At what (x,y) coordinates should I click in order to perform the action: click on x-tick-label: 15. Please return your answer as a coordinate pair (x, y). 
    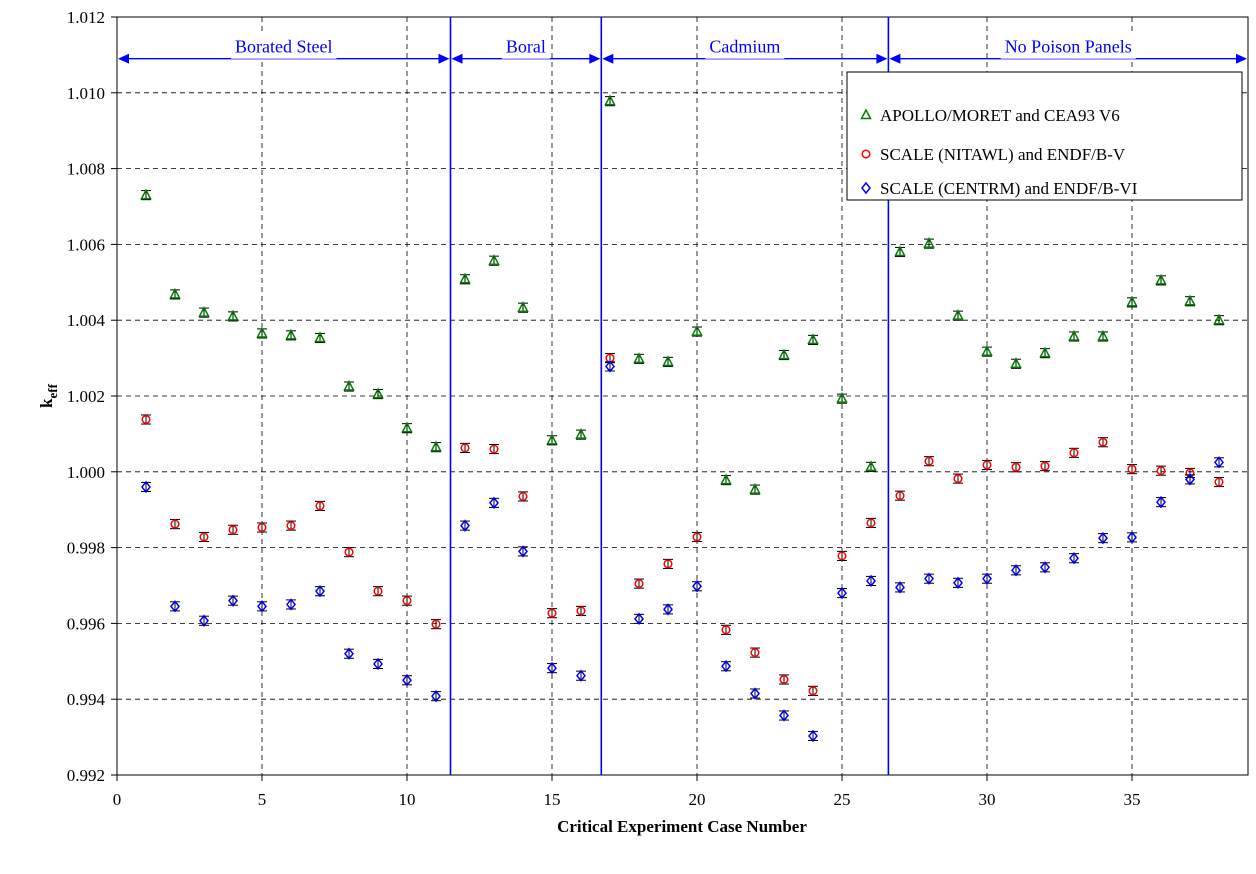
    Looking at the image, I should click on (552, 799).